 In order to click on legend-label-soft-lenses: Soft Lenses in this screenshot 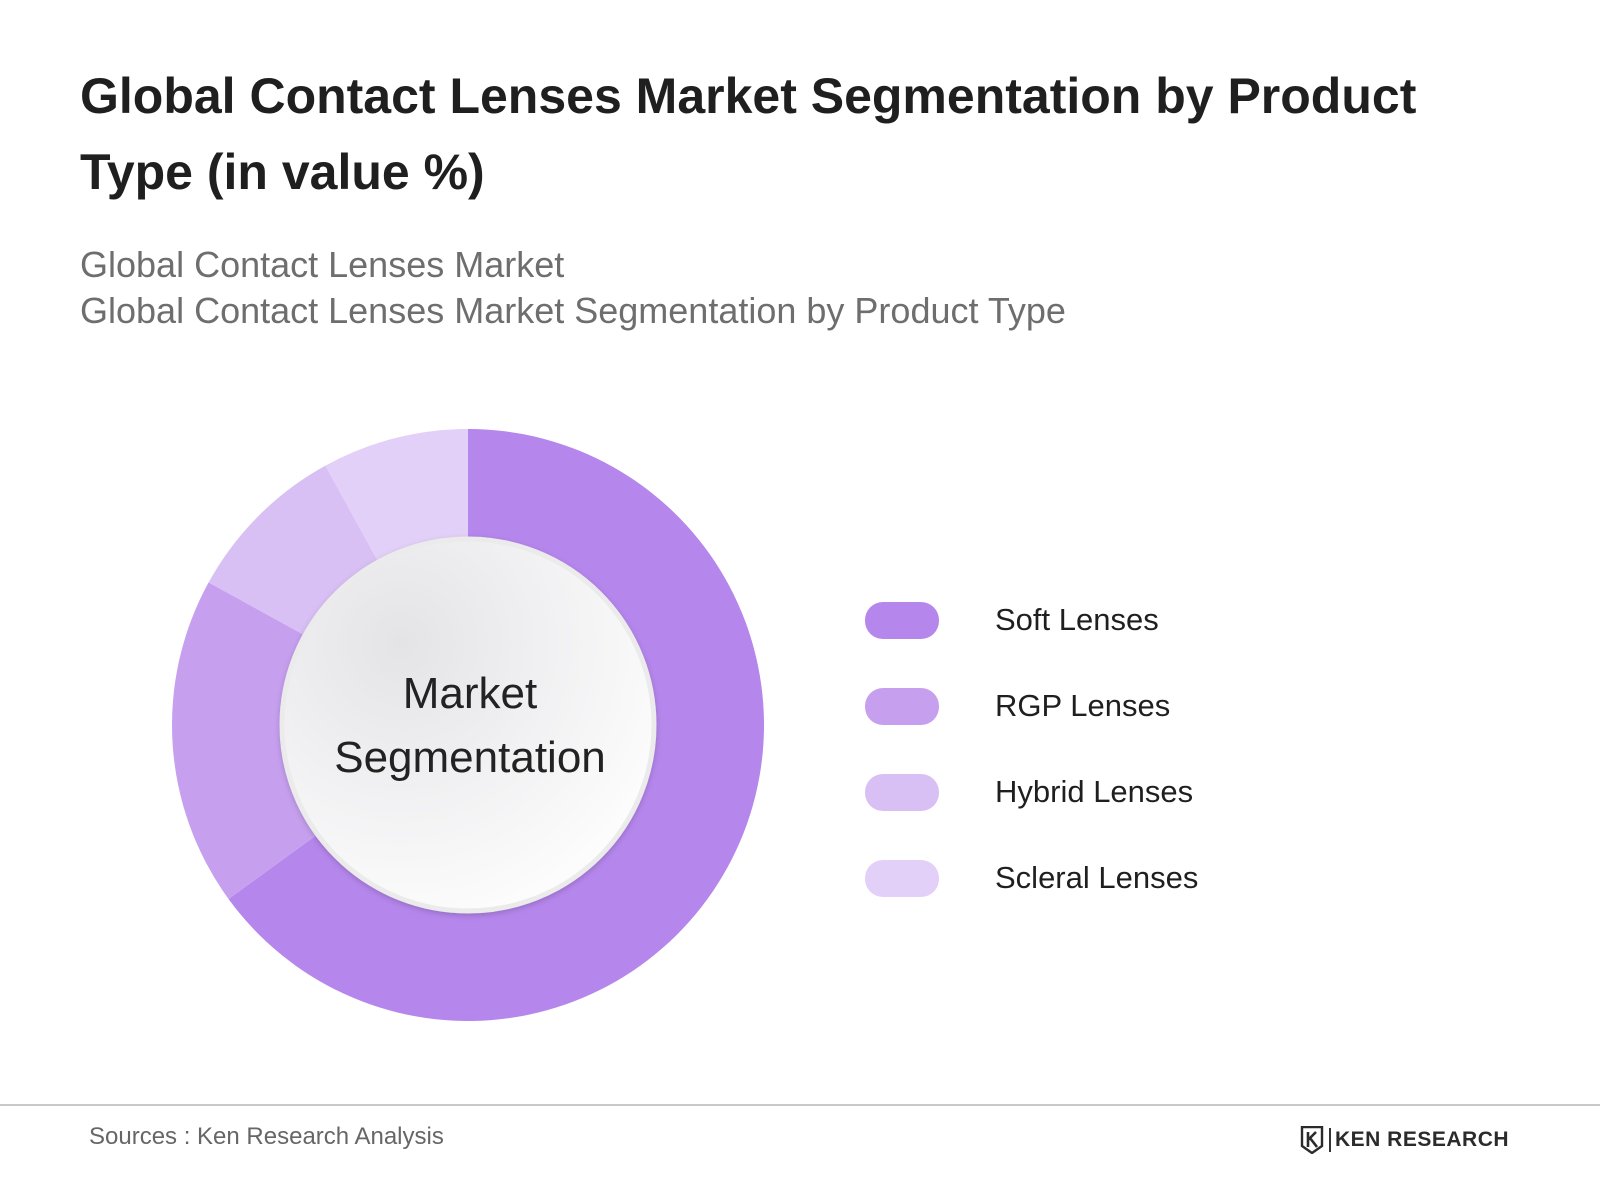, I will do `click(1077, 619)`.